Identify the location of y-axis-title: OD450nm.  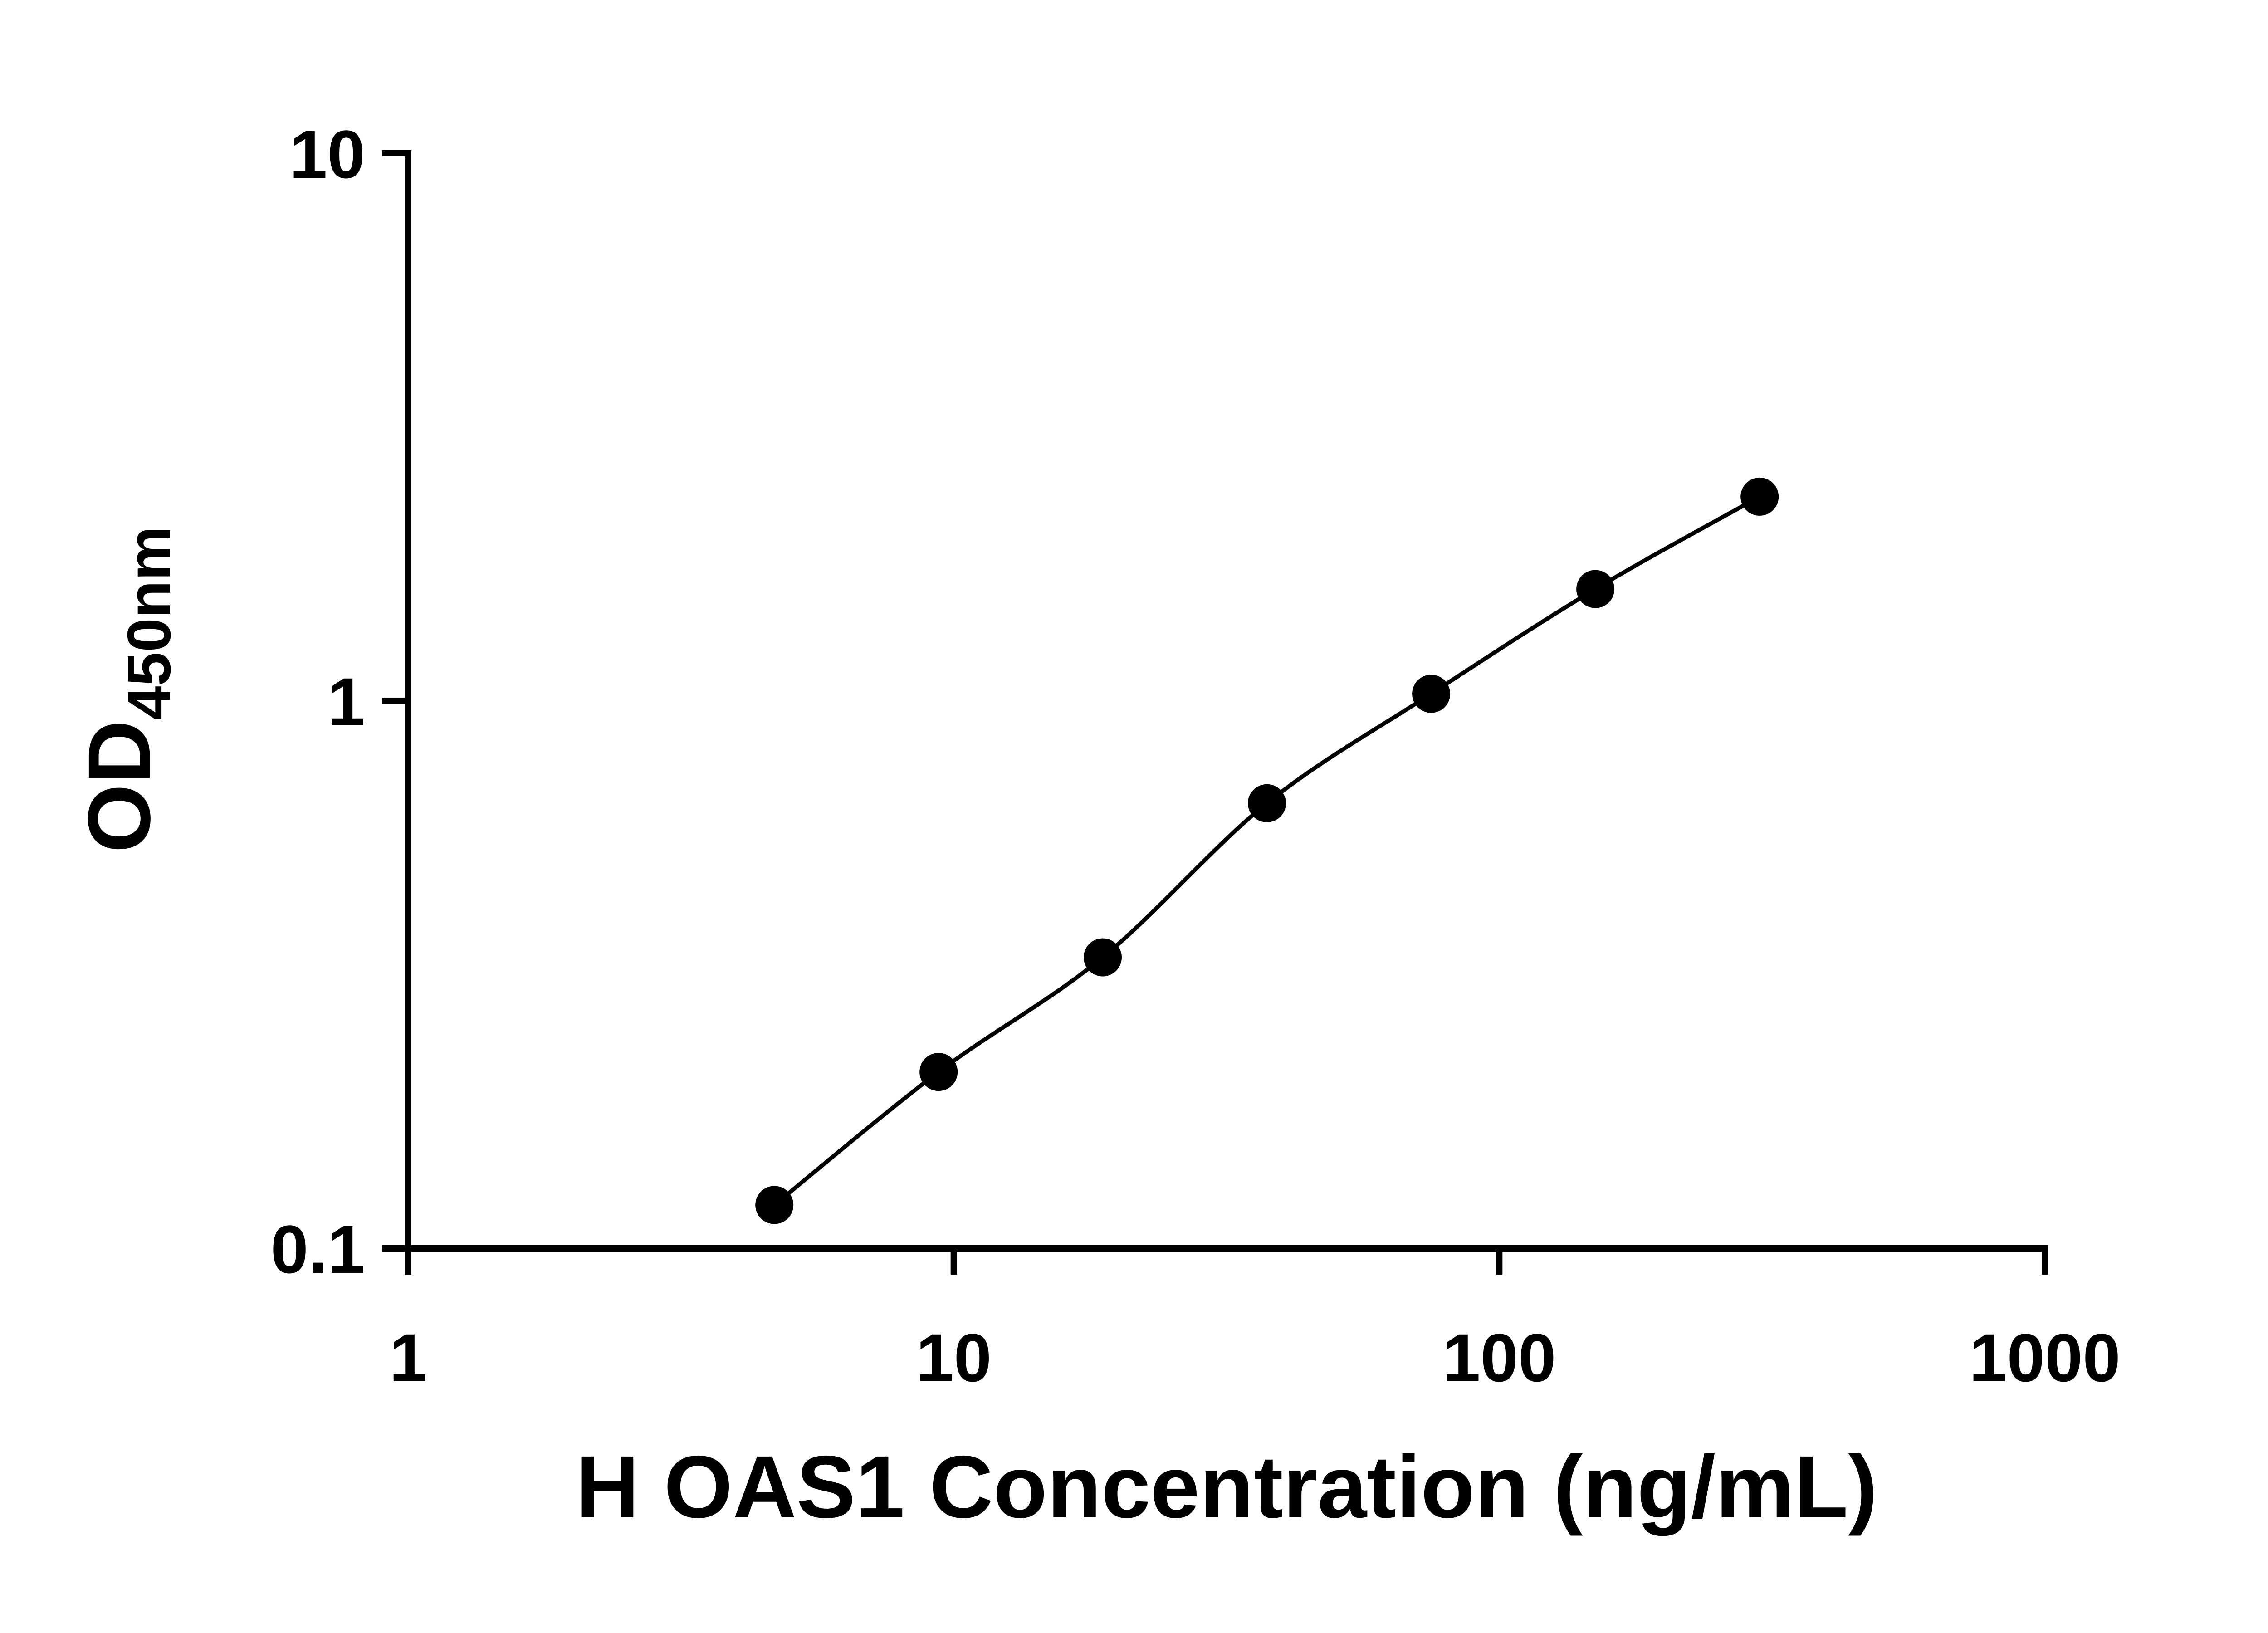
(126, 689).